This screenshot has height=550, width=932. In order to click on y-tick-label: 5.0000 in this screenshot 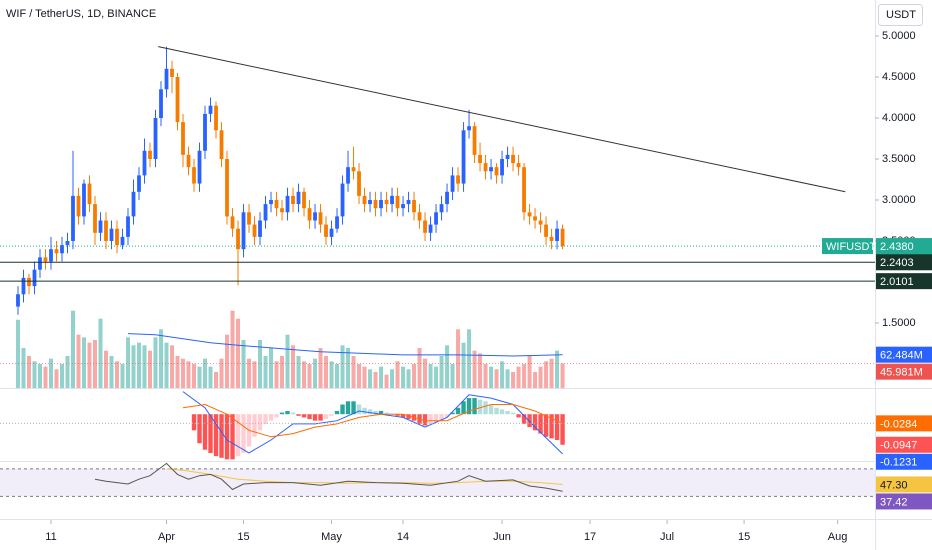, I will do `click(899, 36)`.